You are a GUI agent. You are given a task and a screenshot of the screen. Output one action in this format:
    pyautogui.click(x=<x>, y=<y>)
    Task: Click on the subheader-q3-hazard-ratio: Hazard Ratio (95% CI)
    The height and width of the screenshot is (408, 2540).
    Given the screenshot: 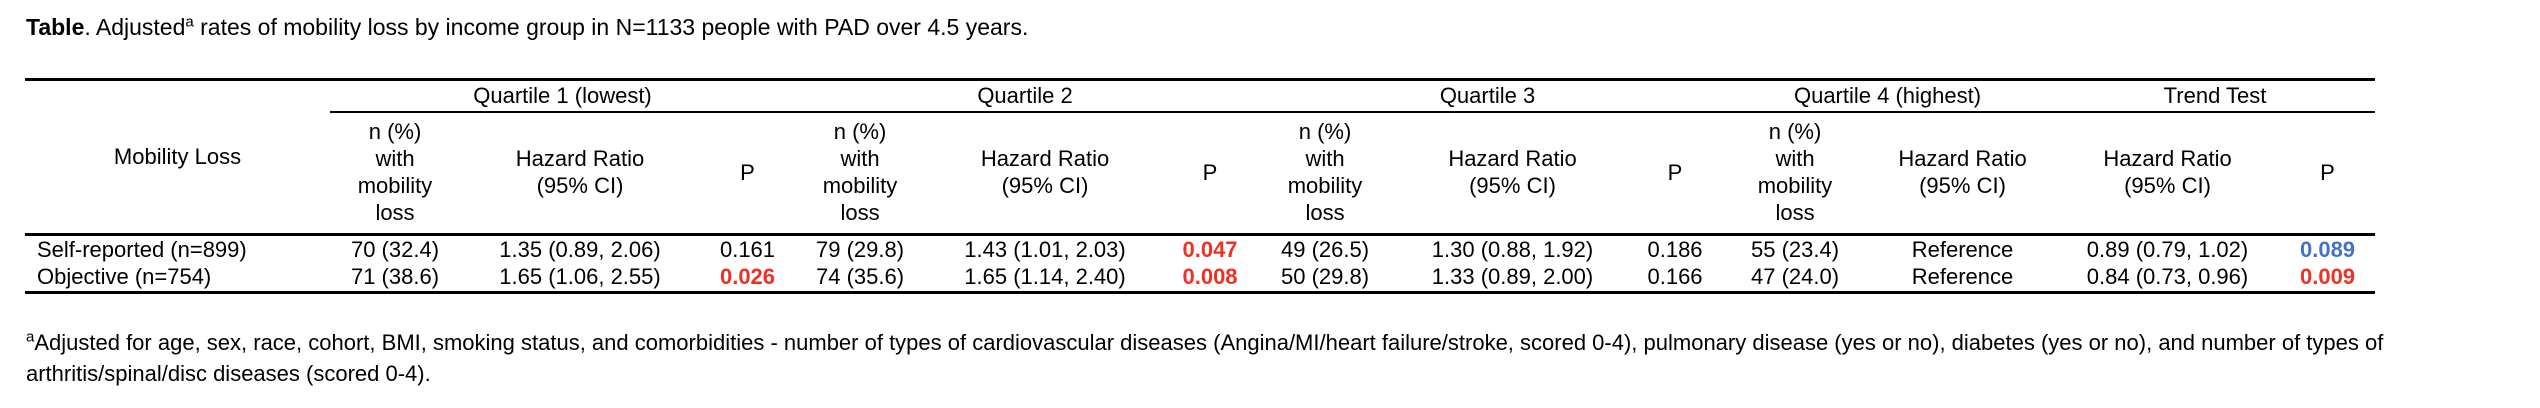 What is the action you would take?
    pyautogui.click(x=1513, y=174)
    